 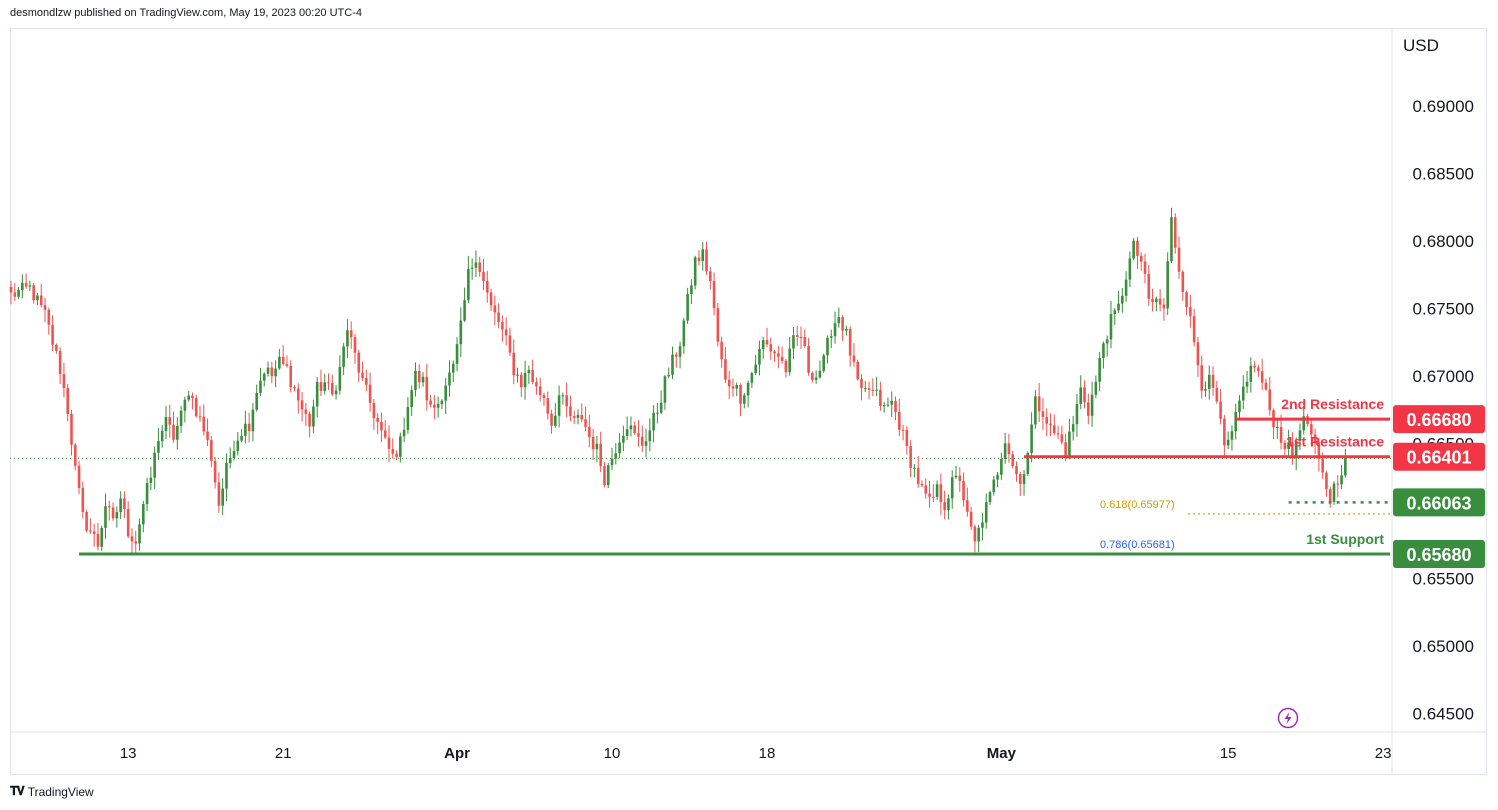 I want to click on currency-label: USD, so click(x=1421, y=45).